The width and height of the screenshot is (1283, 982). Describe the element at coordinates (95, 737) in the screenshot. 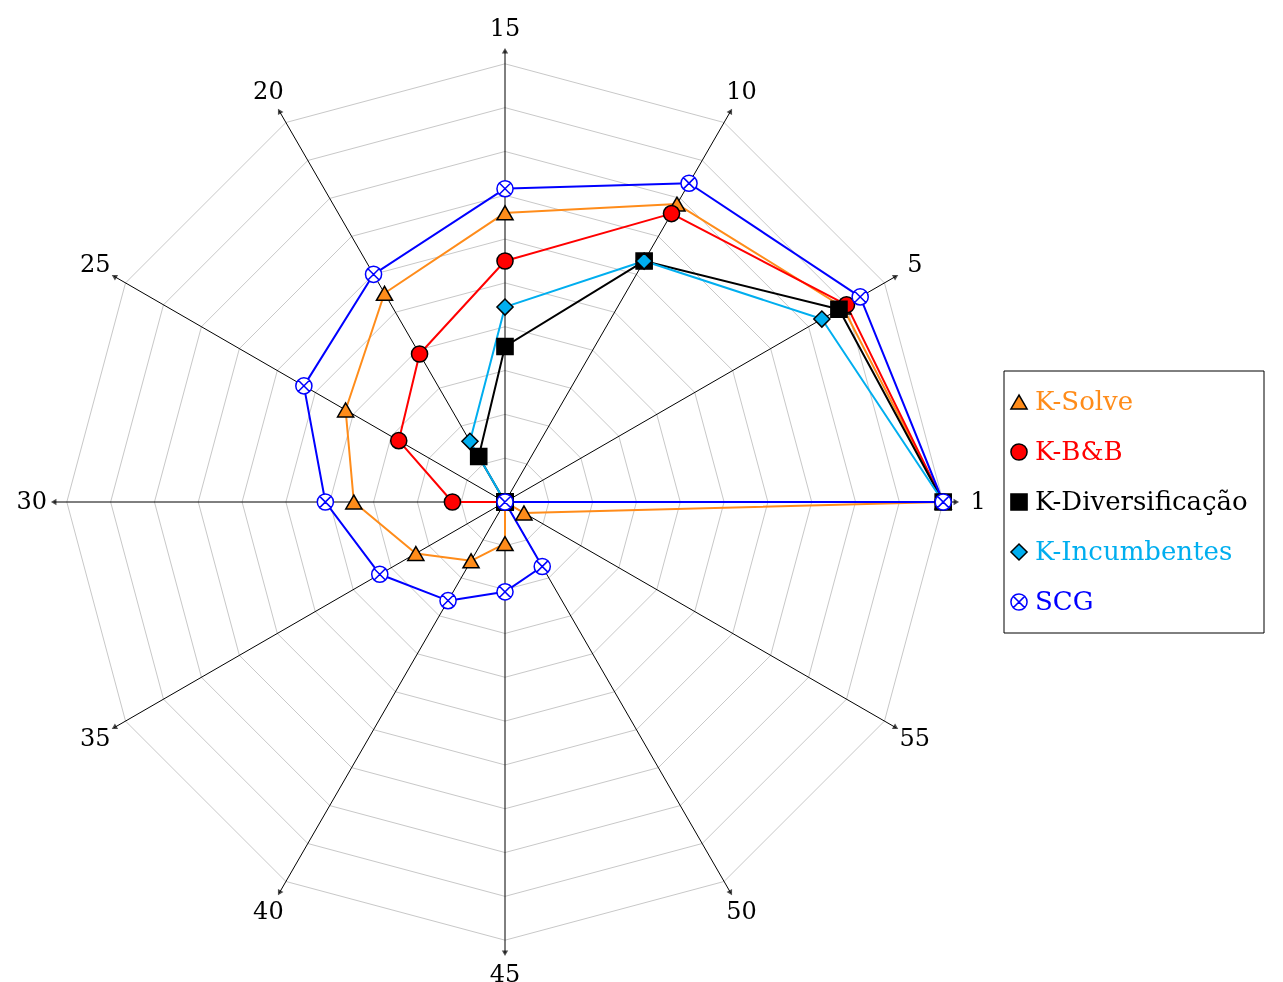

I see `spoke-label: 35` at that location.